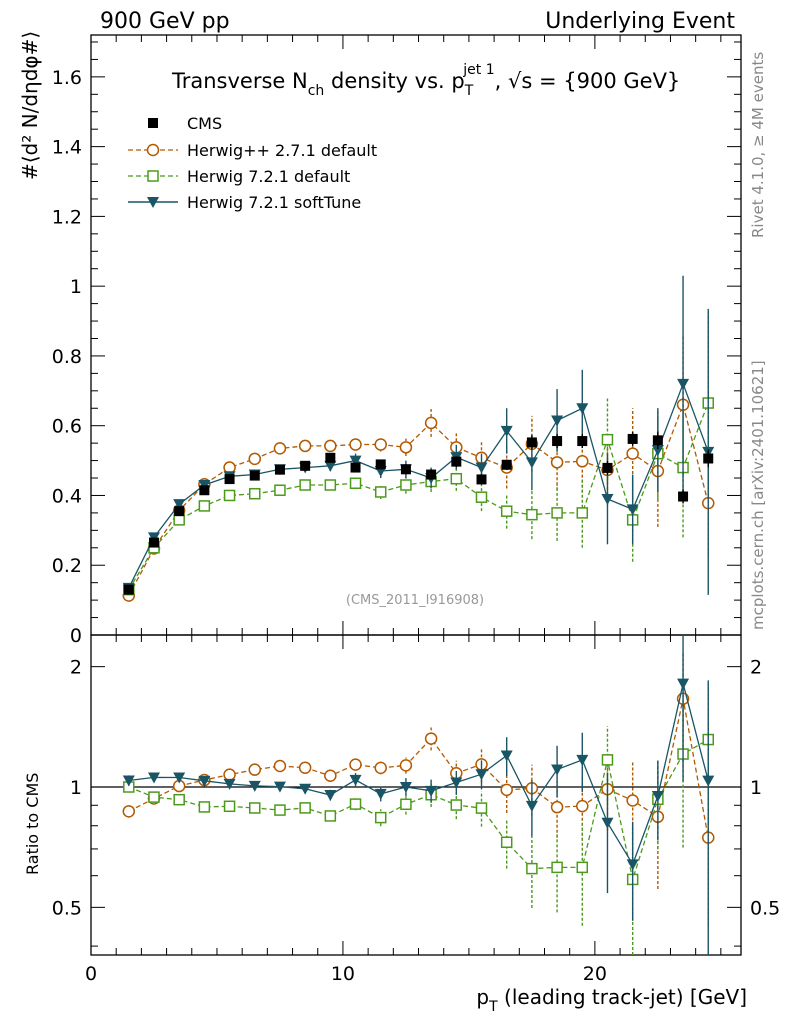  Describe the element at coordinates (91, 974) in the screenshot. I see `x-tick-label: 0` at that location.